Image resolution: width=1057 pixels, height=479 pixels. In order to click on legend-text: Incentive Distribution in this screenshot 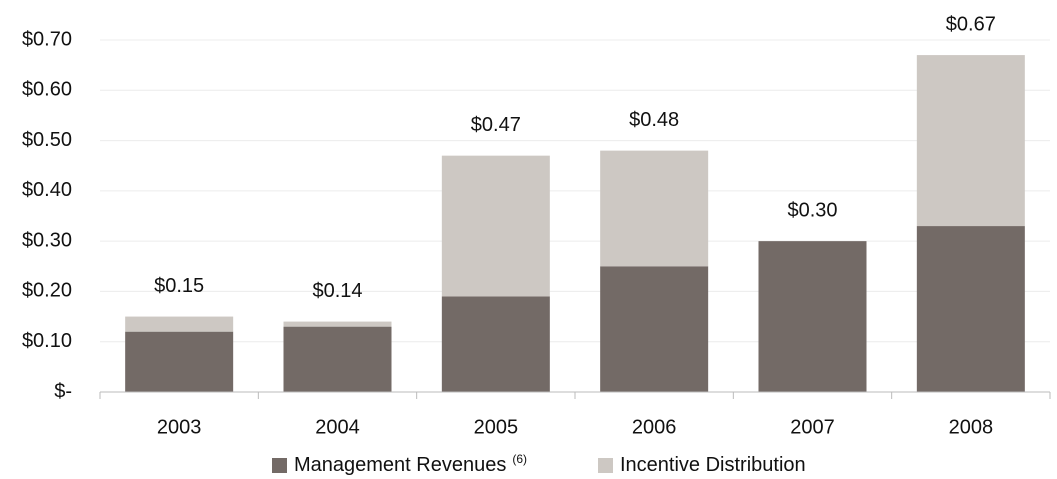, I will do `click(713, 465)`.